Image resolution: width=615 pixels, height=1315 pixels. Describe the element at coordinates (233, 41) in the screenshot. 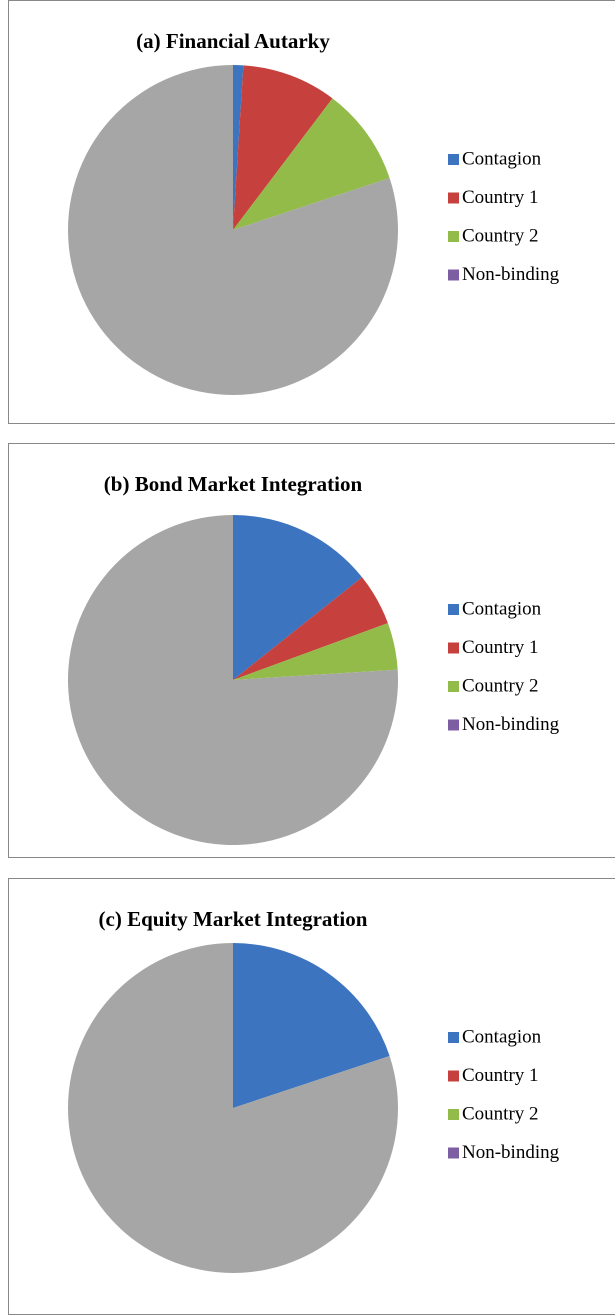

I see `chart-title: (a) Financial Autarky` at that location.